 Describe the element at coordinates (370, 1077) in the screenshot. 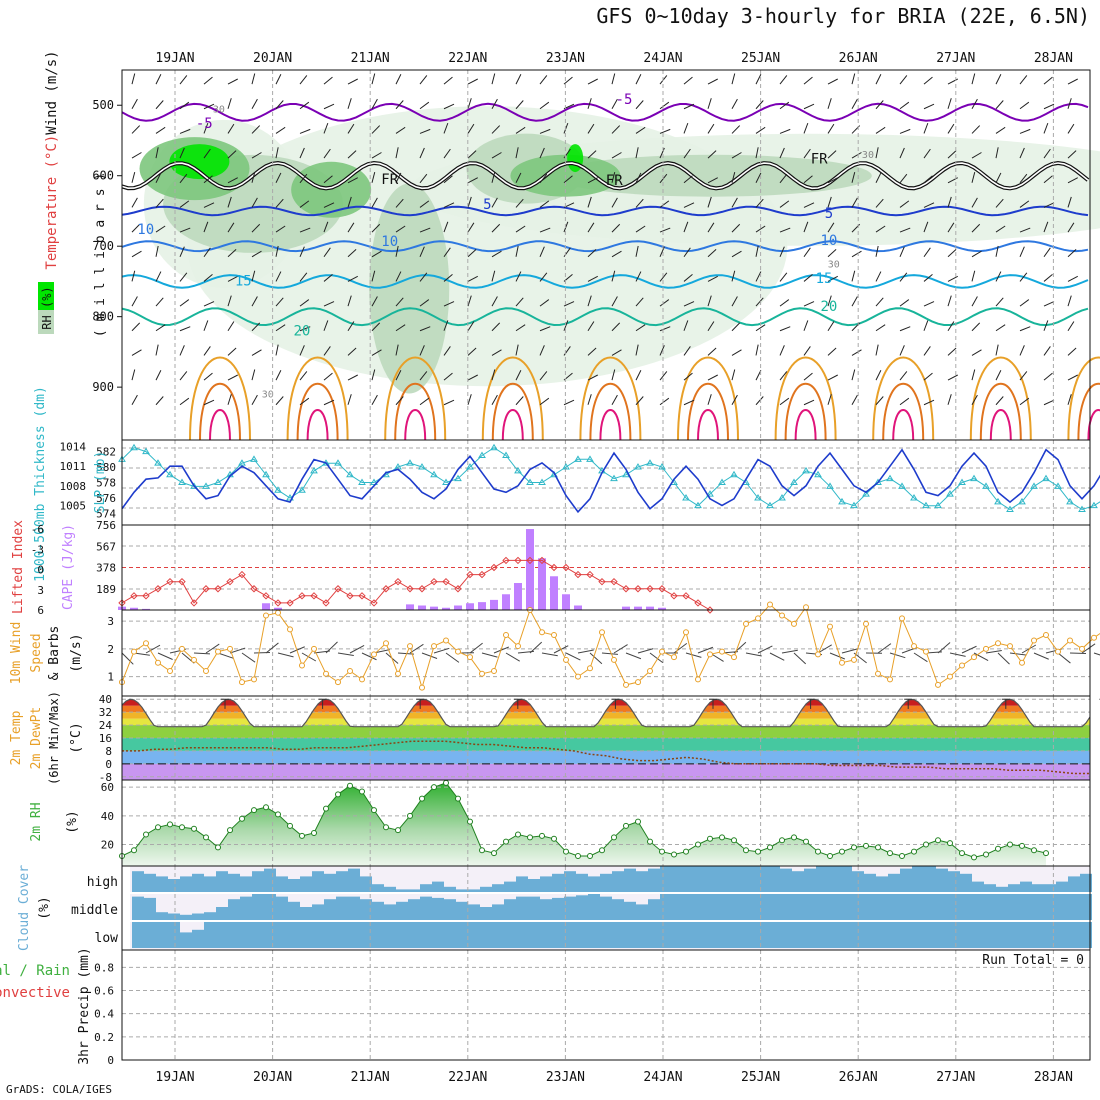

I see `bottom-date-label: 21JAN` at that location.